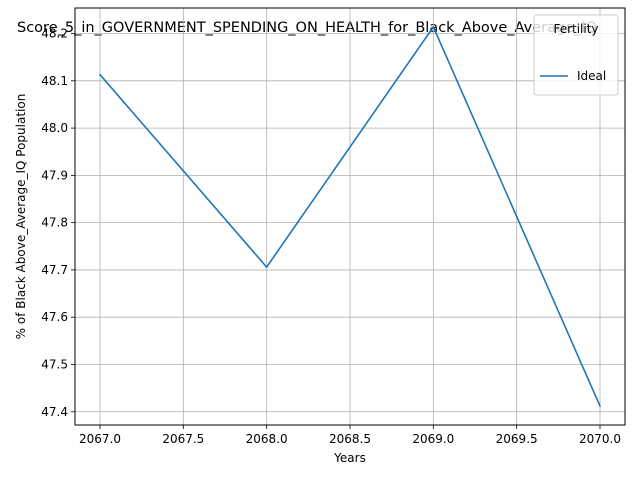 This screenshot has width=640, height=480. What do you see at coordinates (54, 223) in the screenshot?
I see `y-tick-label: 47.8` at bounding box center [54, 223].